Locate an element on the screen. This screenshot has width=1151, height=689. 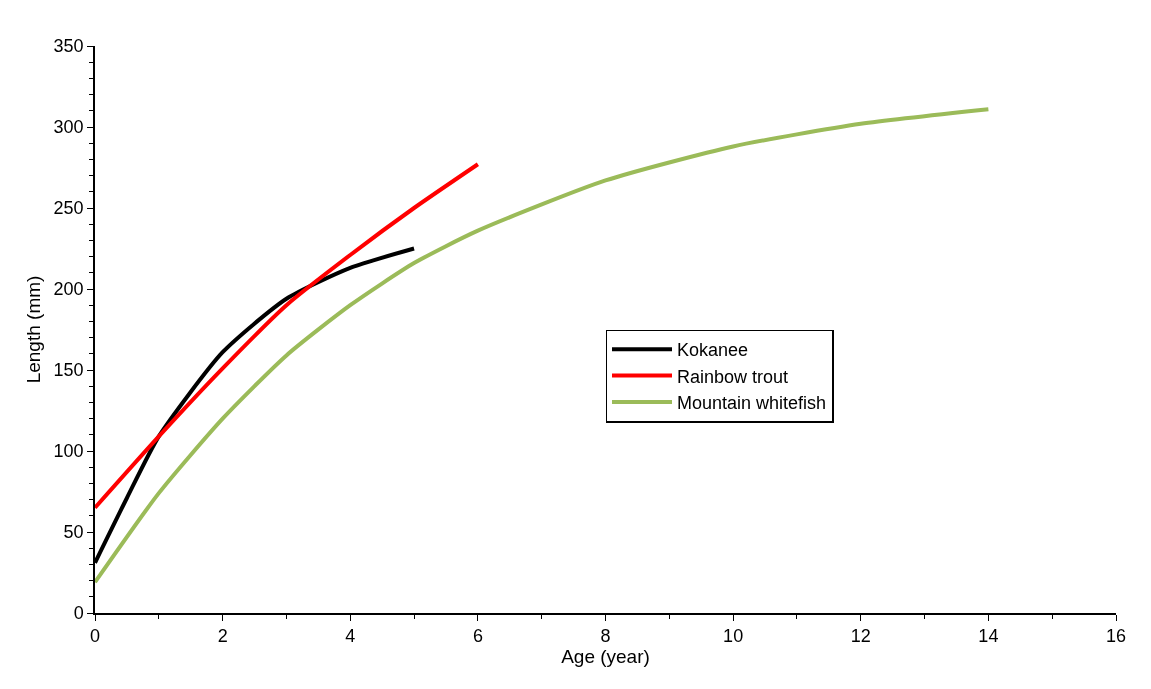
x-tick-label: 16 is located at coordinates (1116, 636).